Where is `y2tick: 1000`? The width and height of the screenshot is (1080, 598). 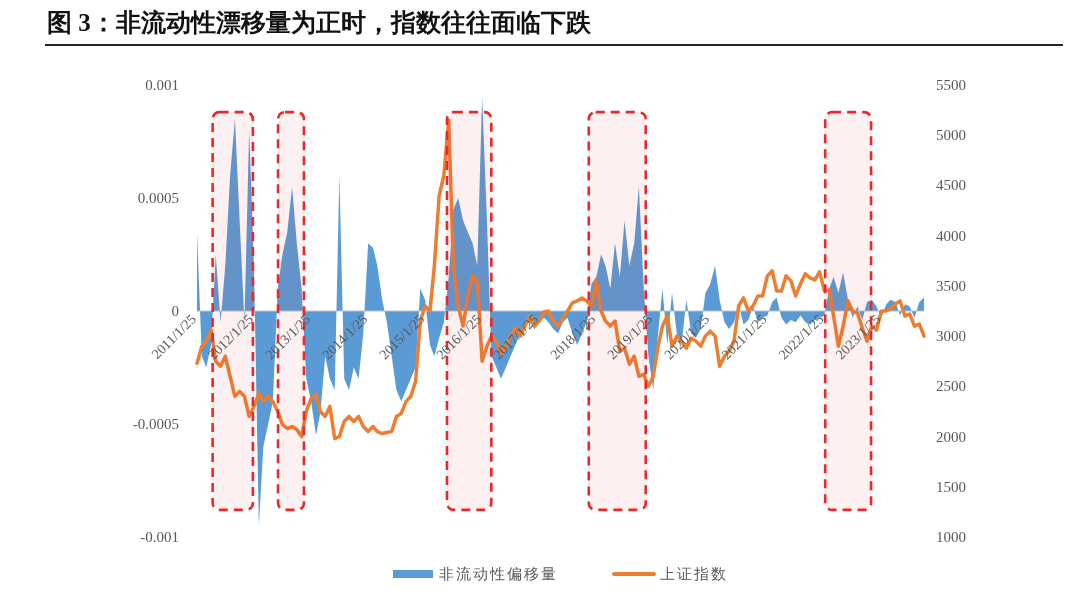 y2tick: 1000 is located at coordinates (951, 537).